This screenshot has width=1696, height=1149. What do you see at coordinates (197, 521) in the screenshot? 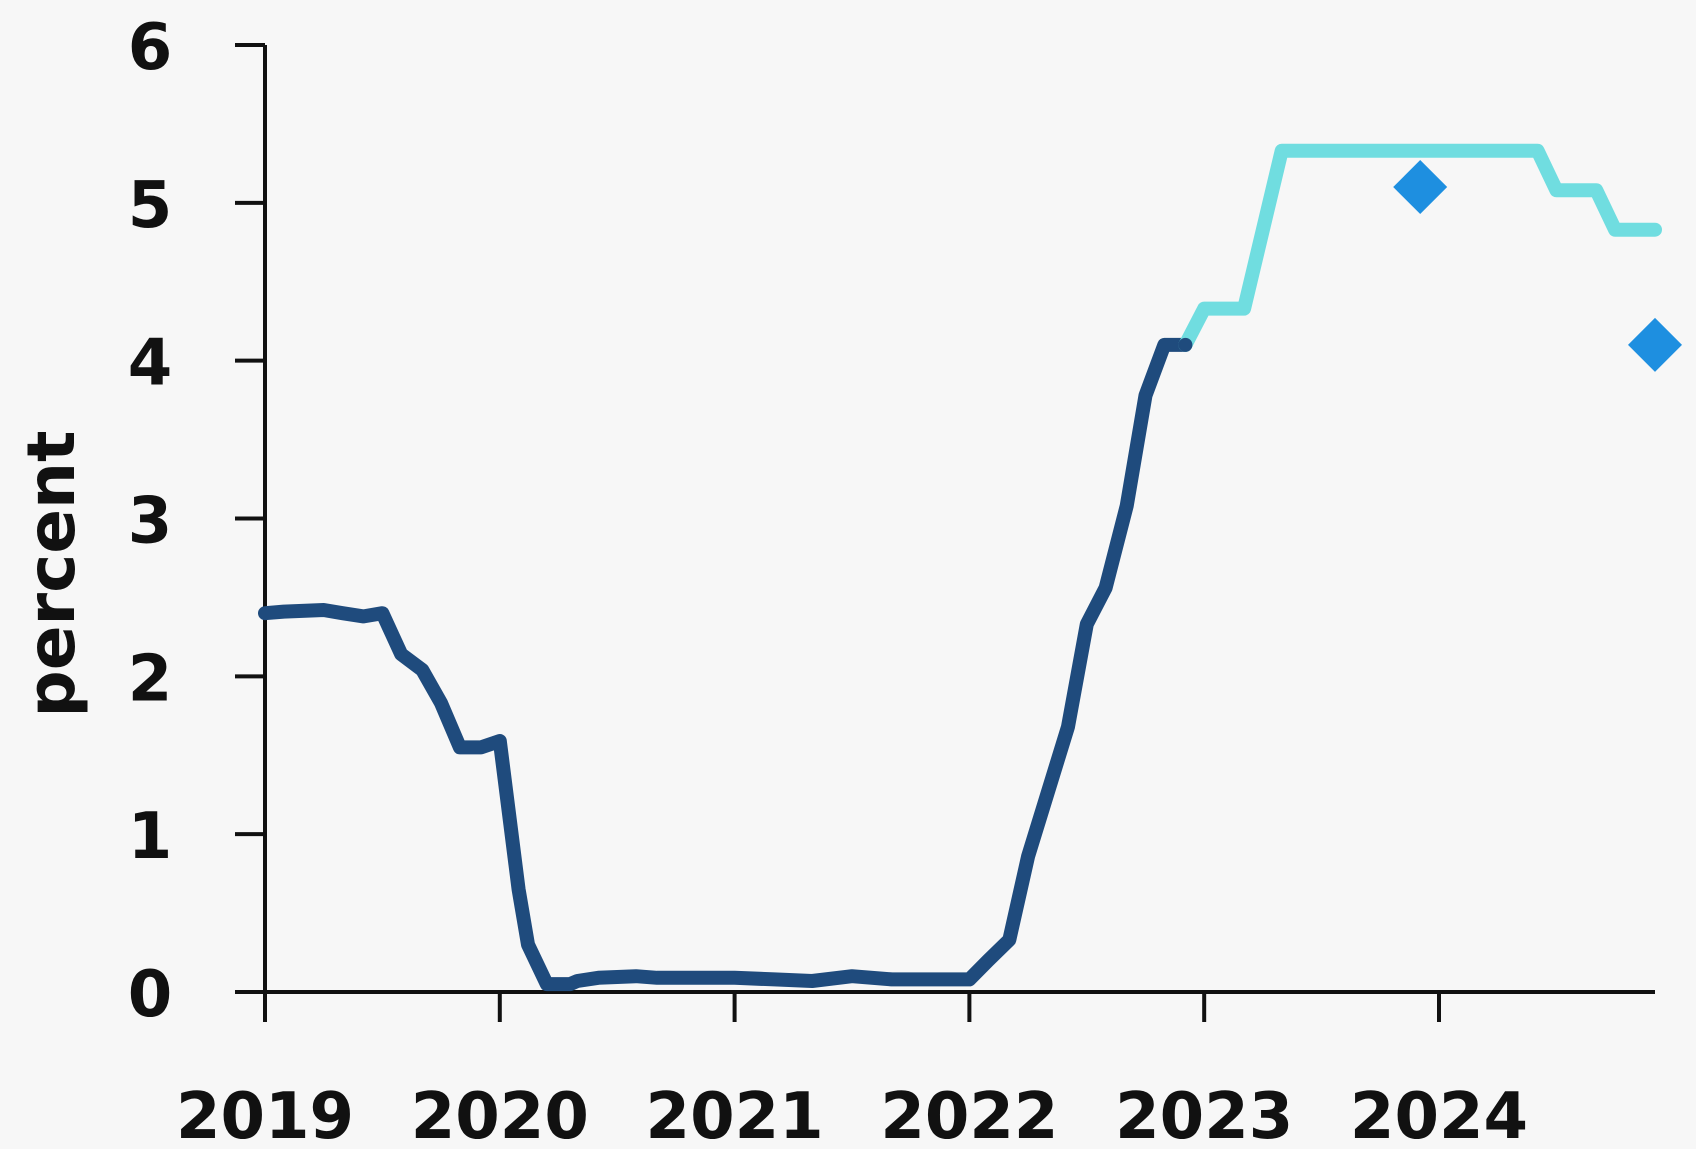
I see `y-axis: 0 1 2 3 4 5 6` at bounding box center [197, 521].